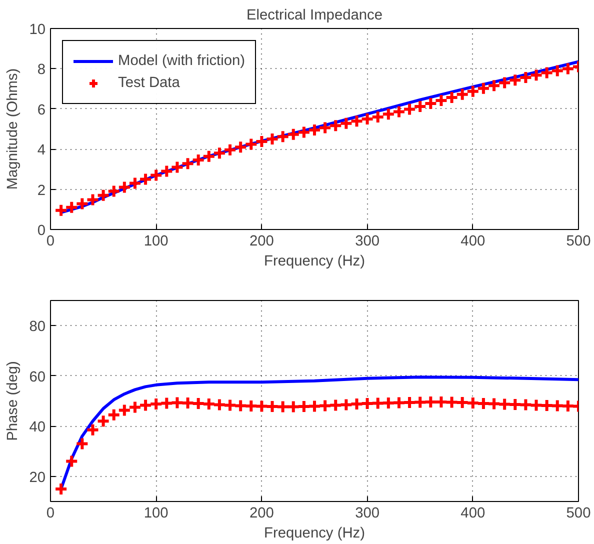 This screenshot has height=544, width=594. Describe the element at coordinates (149, 83) in the screenshot. I see `legend-label: Test Data` at that location.